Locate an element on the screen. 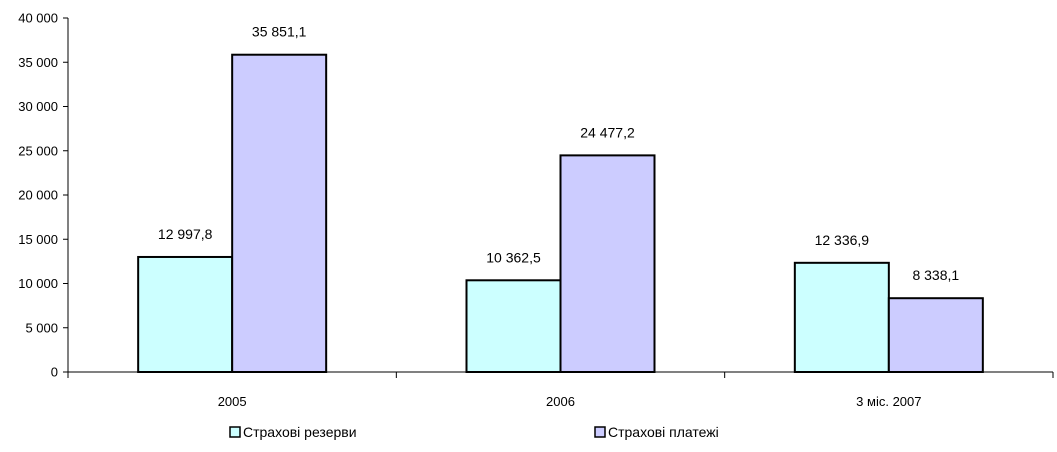 Image resolution: width=1057 pixels, height=452 pixels. data-label: 12 997,8 is located at coordinates (185, 234).